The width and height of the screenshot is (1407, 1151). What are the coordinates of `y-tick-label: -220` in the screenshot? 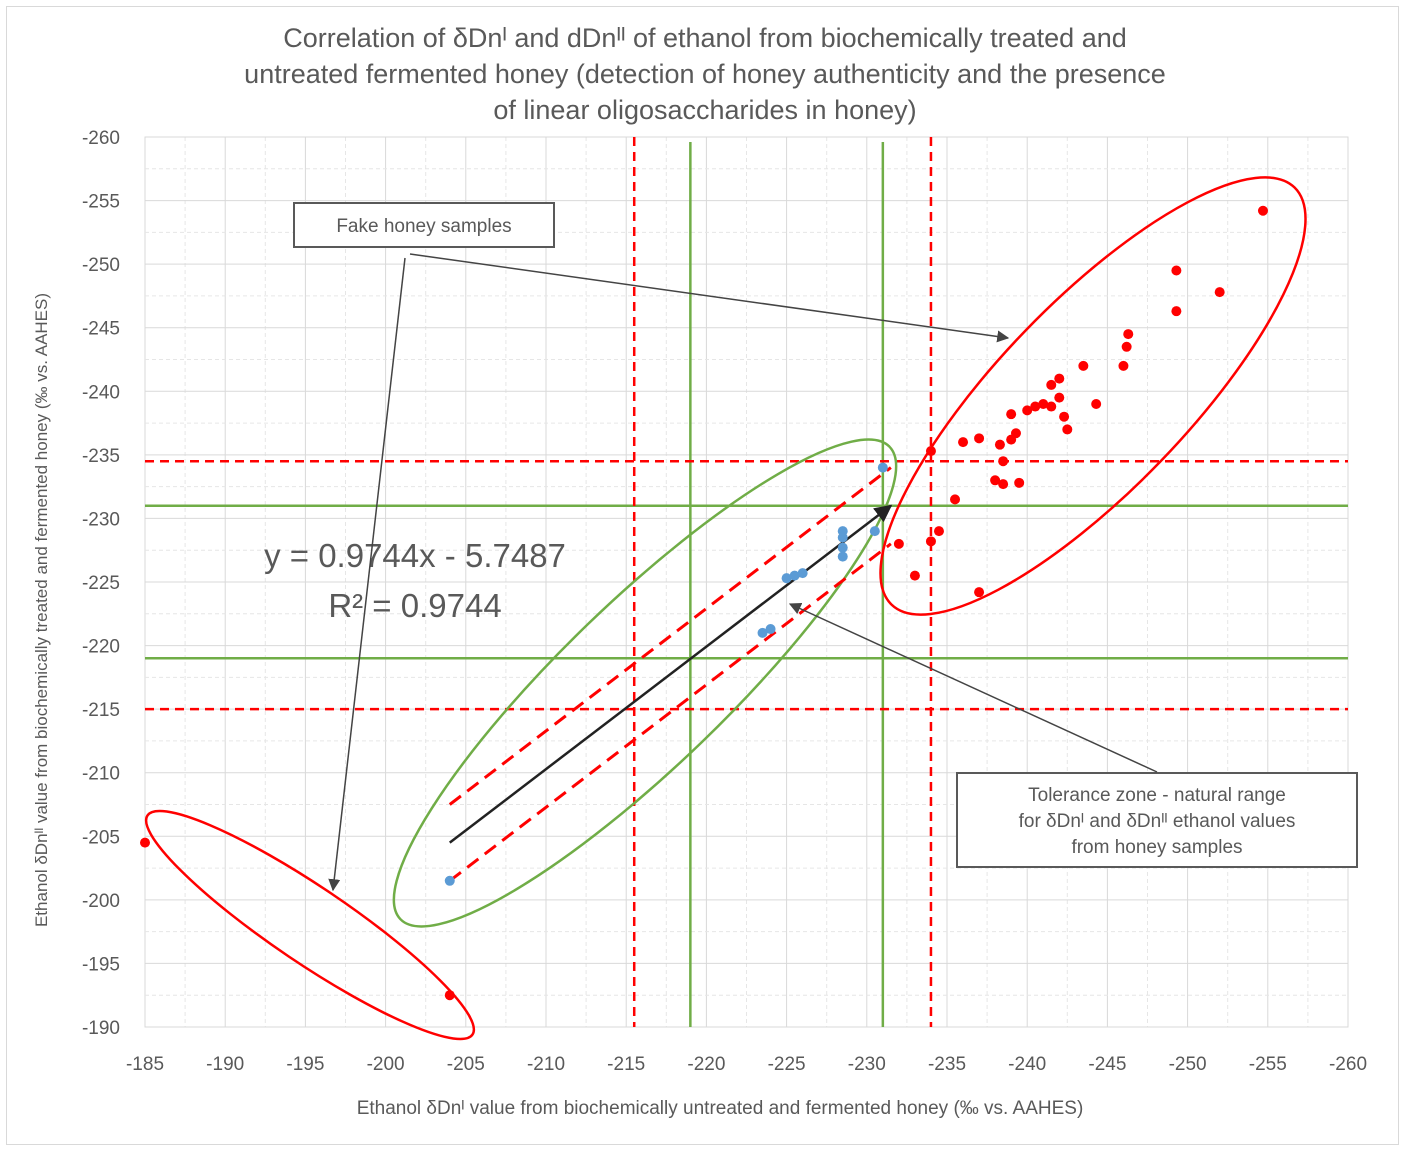 It's located at (101, 647).